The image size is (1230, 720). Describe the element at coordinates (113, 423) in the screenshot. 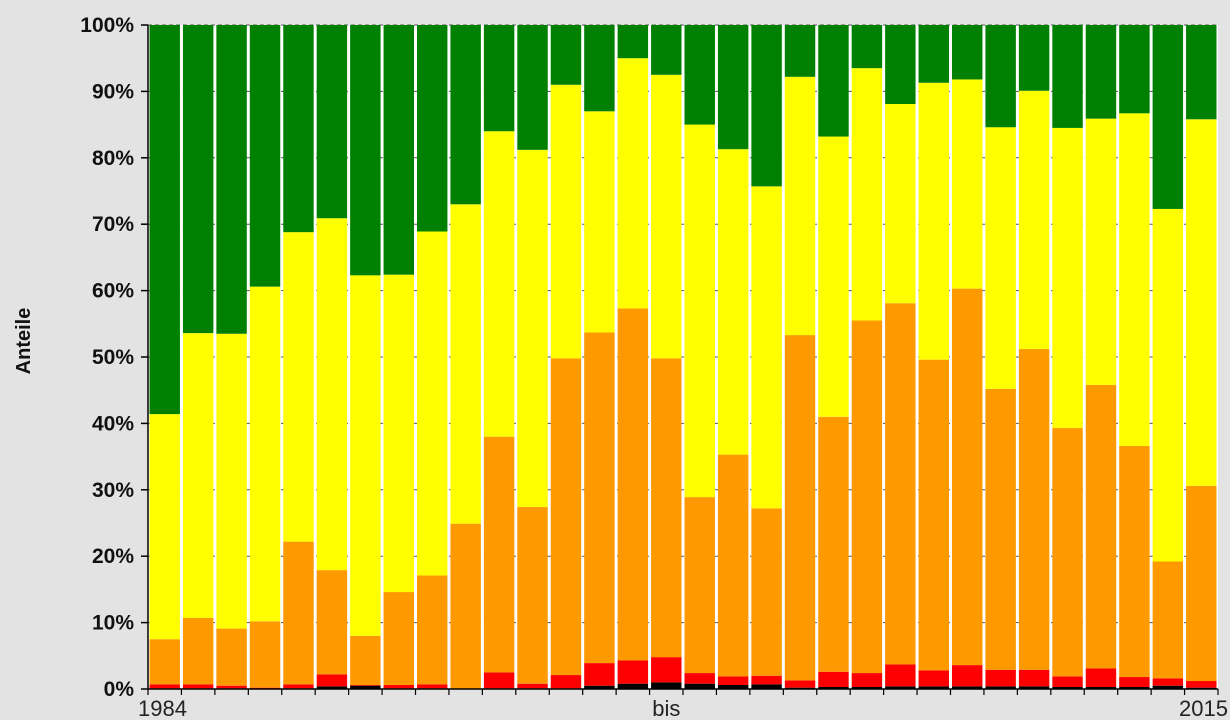

I see `y-tick-label-4: 40%` at that location.